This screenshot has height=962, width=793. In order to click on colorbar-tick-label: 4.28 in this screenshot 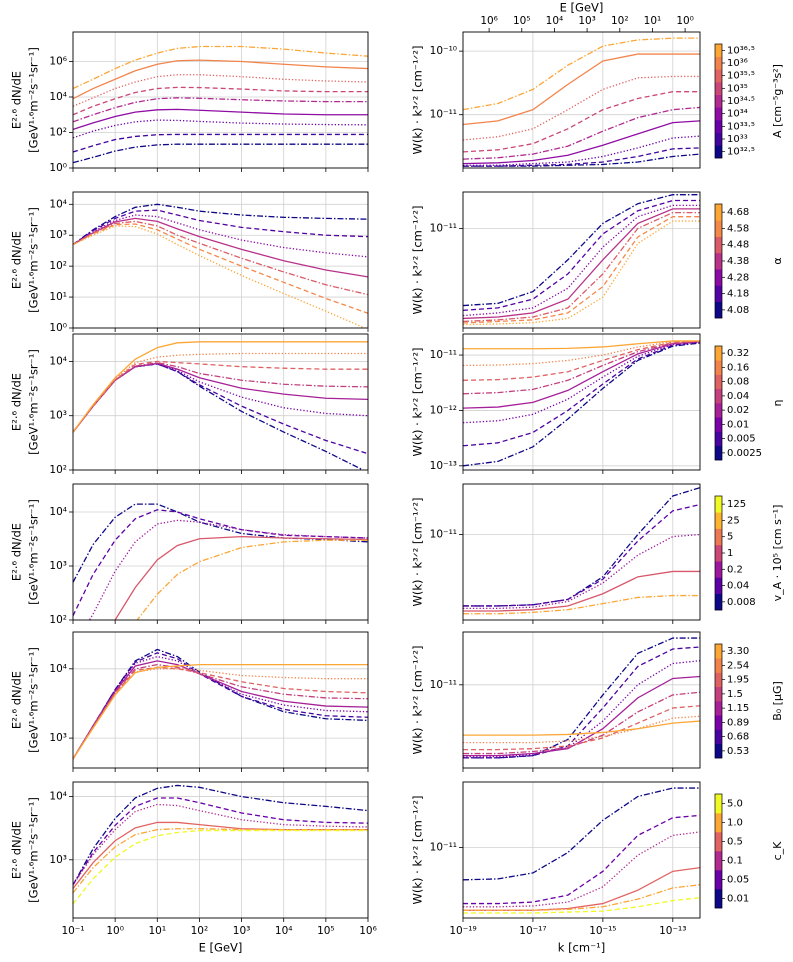, I will do `click(738, 277)`.